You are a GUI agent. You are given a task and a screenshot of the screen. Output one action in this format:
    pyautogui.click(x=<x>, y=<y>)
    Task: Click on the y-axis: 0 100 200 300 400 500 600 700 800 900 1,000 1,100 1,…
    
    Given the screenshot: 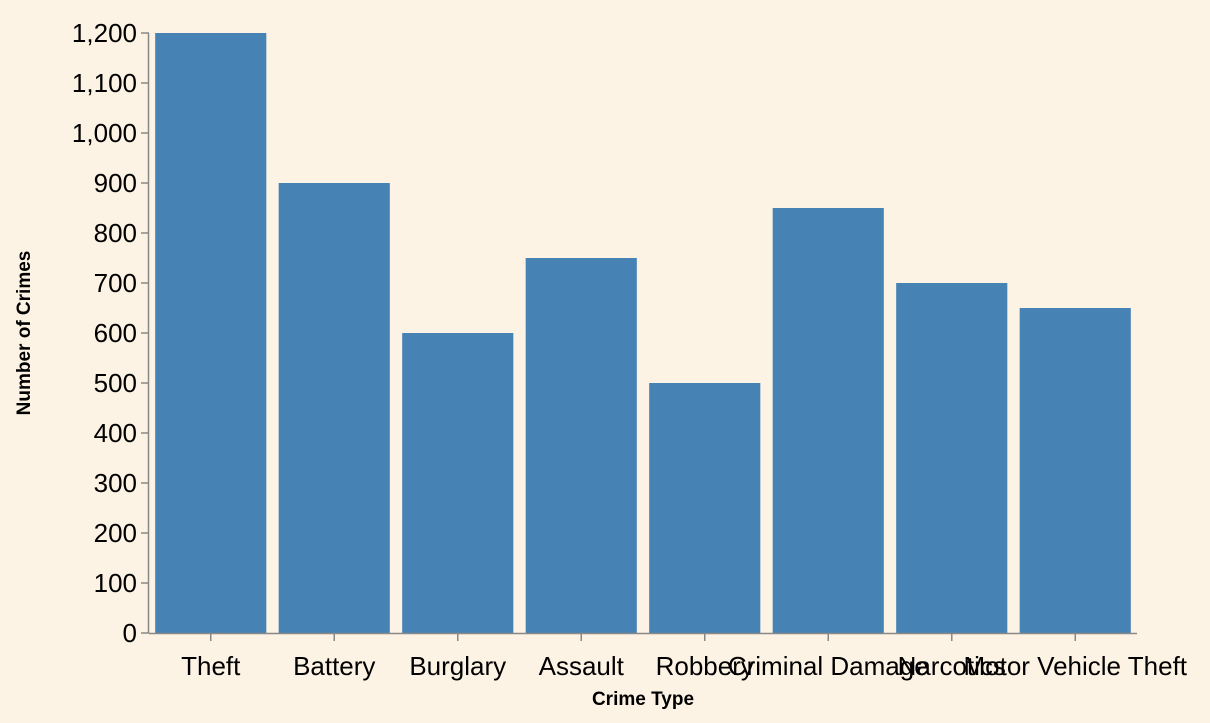 What is the action you would take?
    pyautogui.click(x=111, y=333)
    